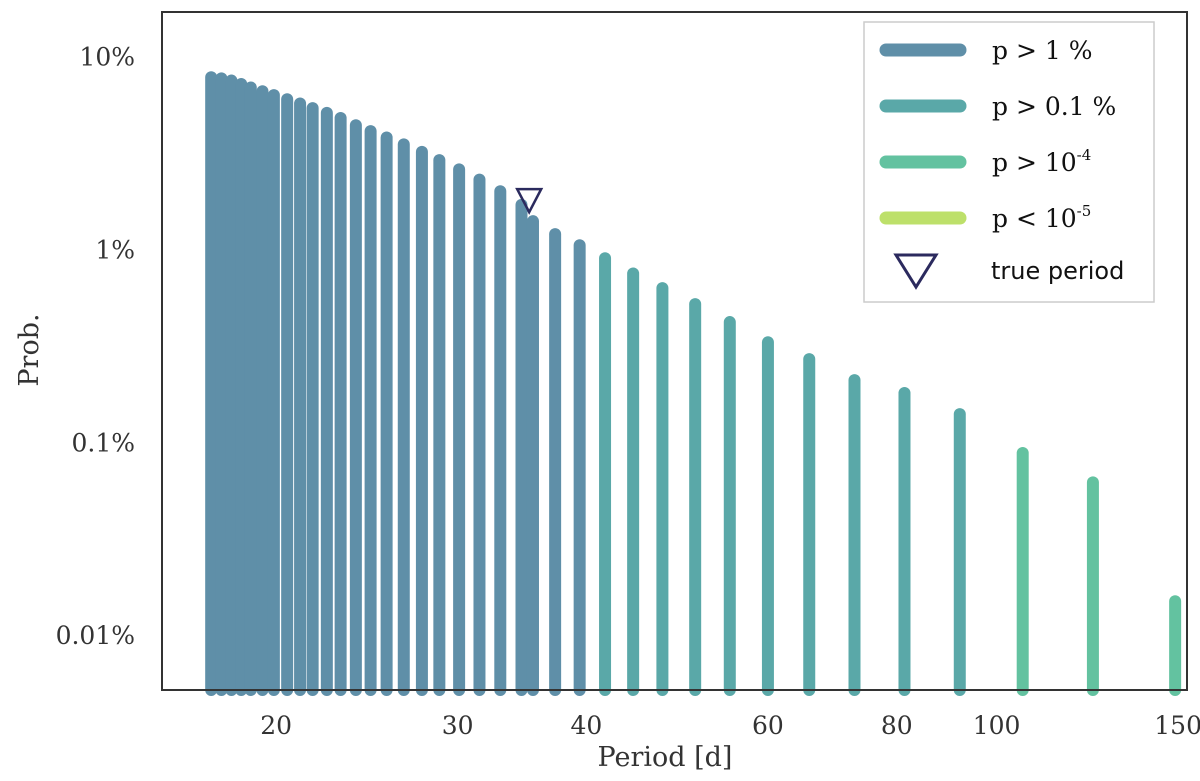 This screenshot has width=1200, height=781. I want to click on legend-label-p1: p > 1 %, so click(1042, 50).